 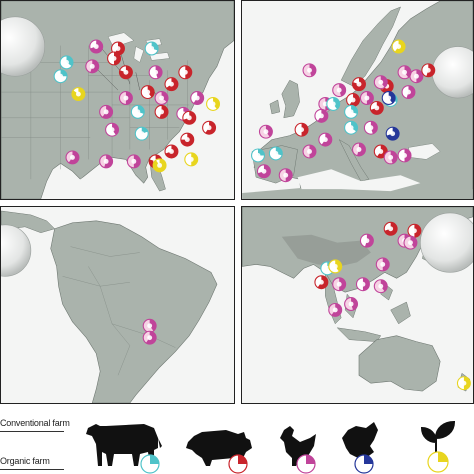 I want to click on pie-markers-asia-oceania, so click(x=392, y=306).